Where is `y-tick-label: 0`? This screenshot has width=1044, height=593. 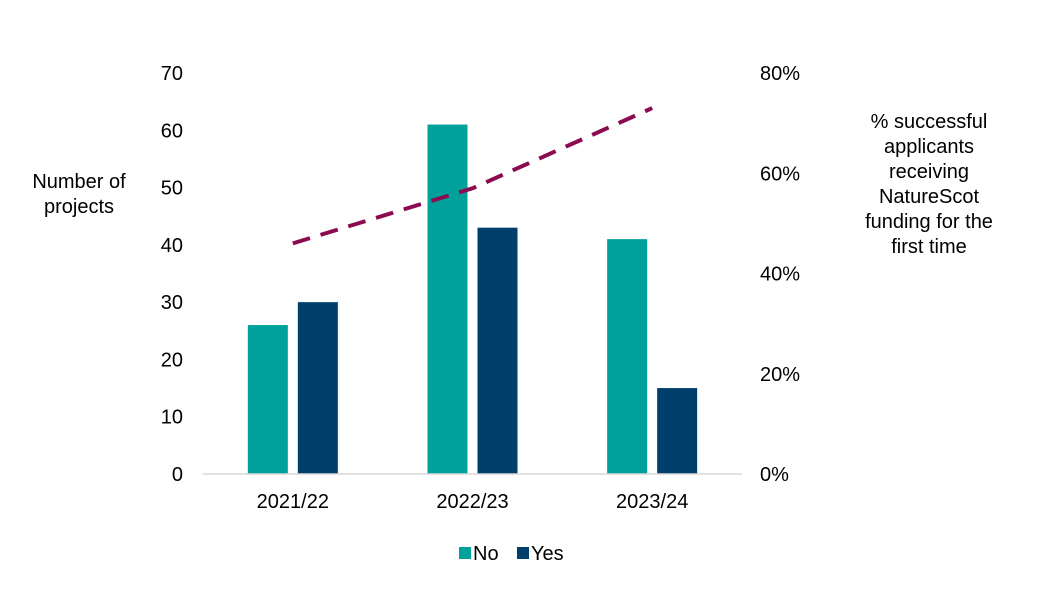 y-tick-label: 0 is located at coordinates (177, 475).